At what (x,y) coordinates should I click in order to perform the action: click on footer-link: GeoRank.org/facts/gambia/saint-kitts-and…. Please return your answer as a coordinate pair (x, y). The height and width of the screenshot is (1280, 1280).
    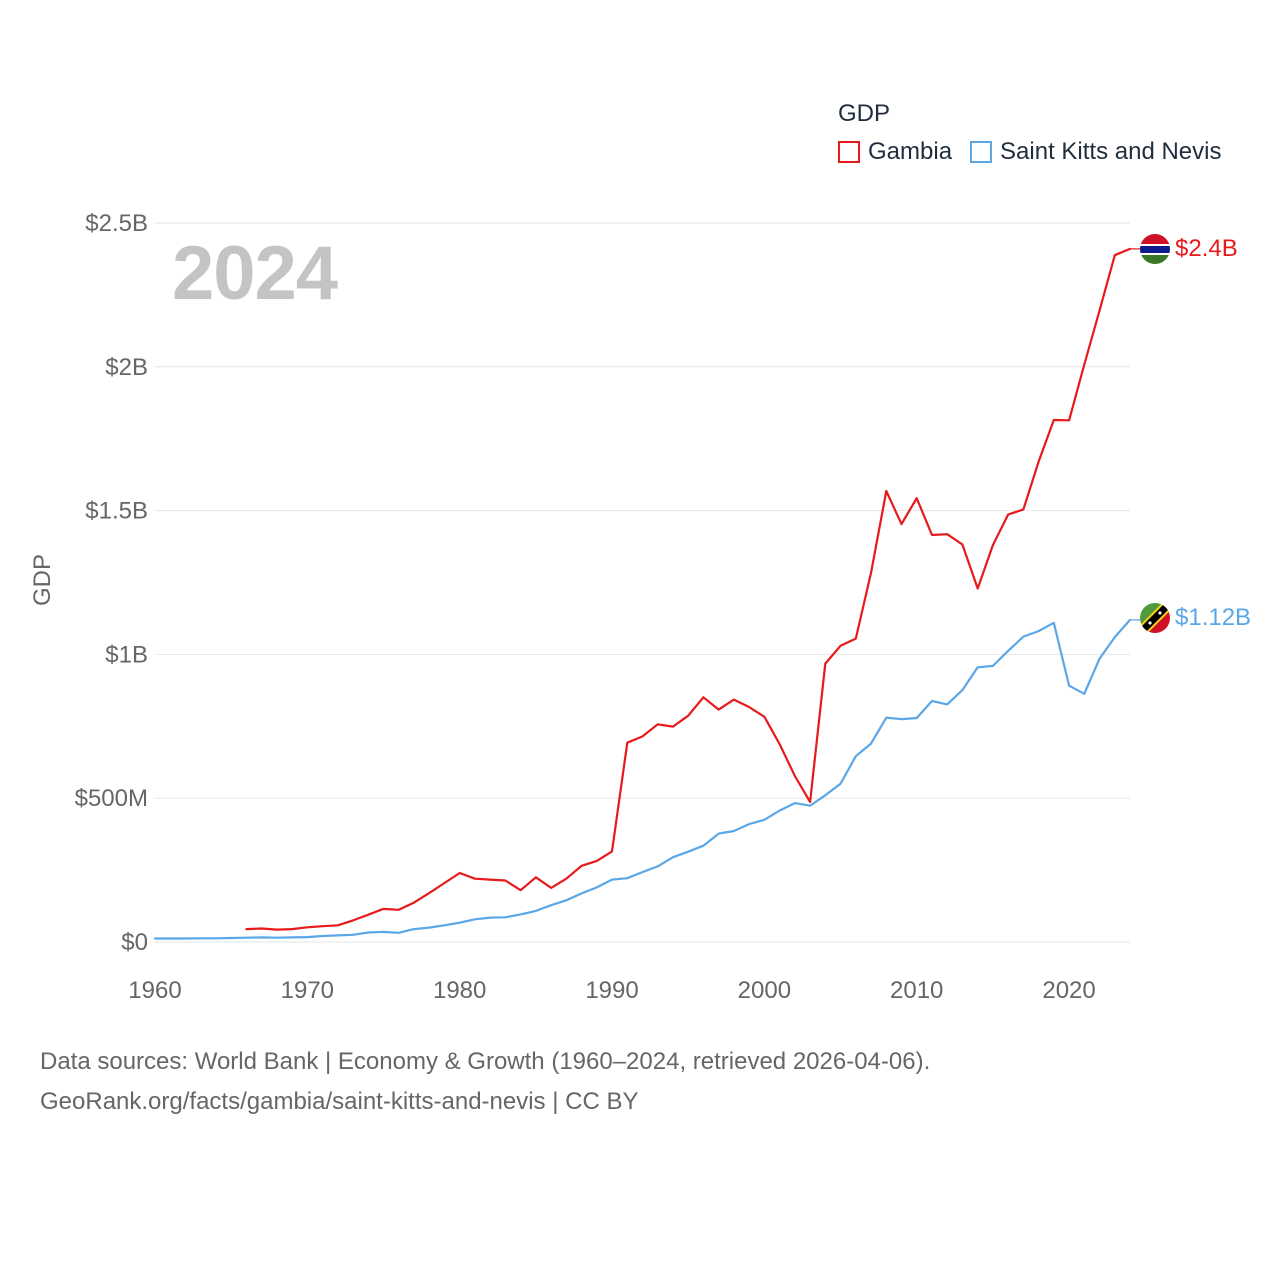
    Looking at the image, I should click on (339, 1101).